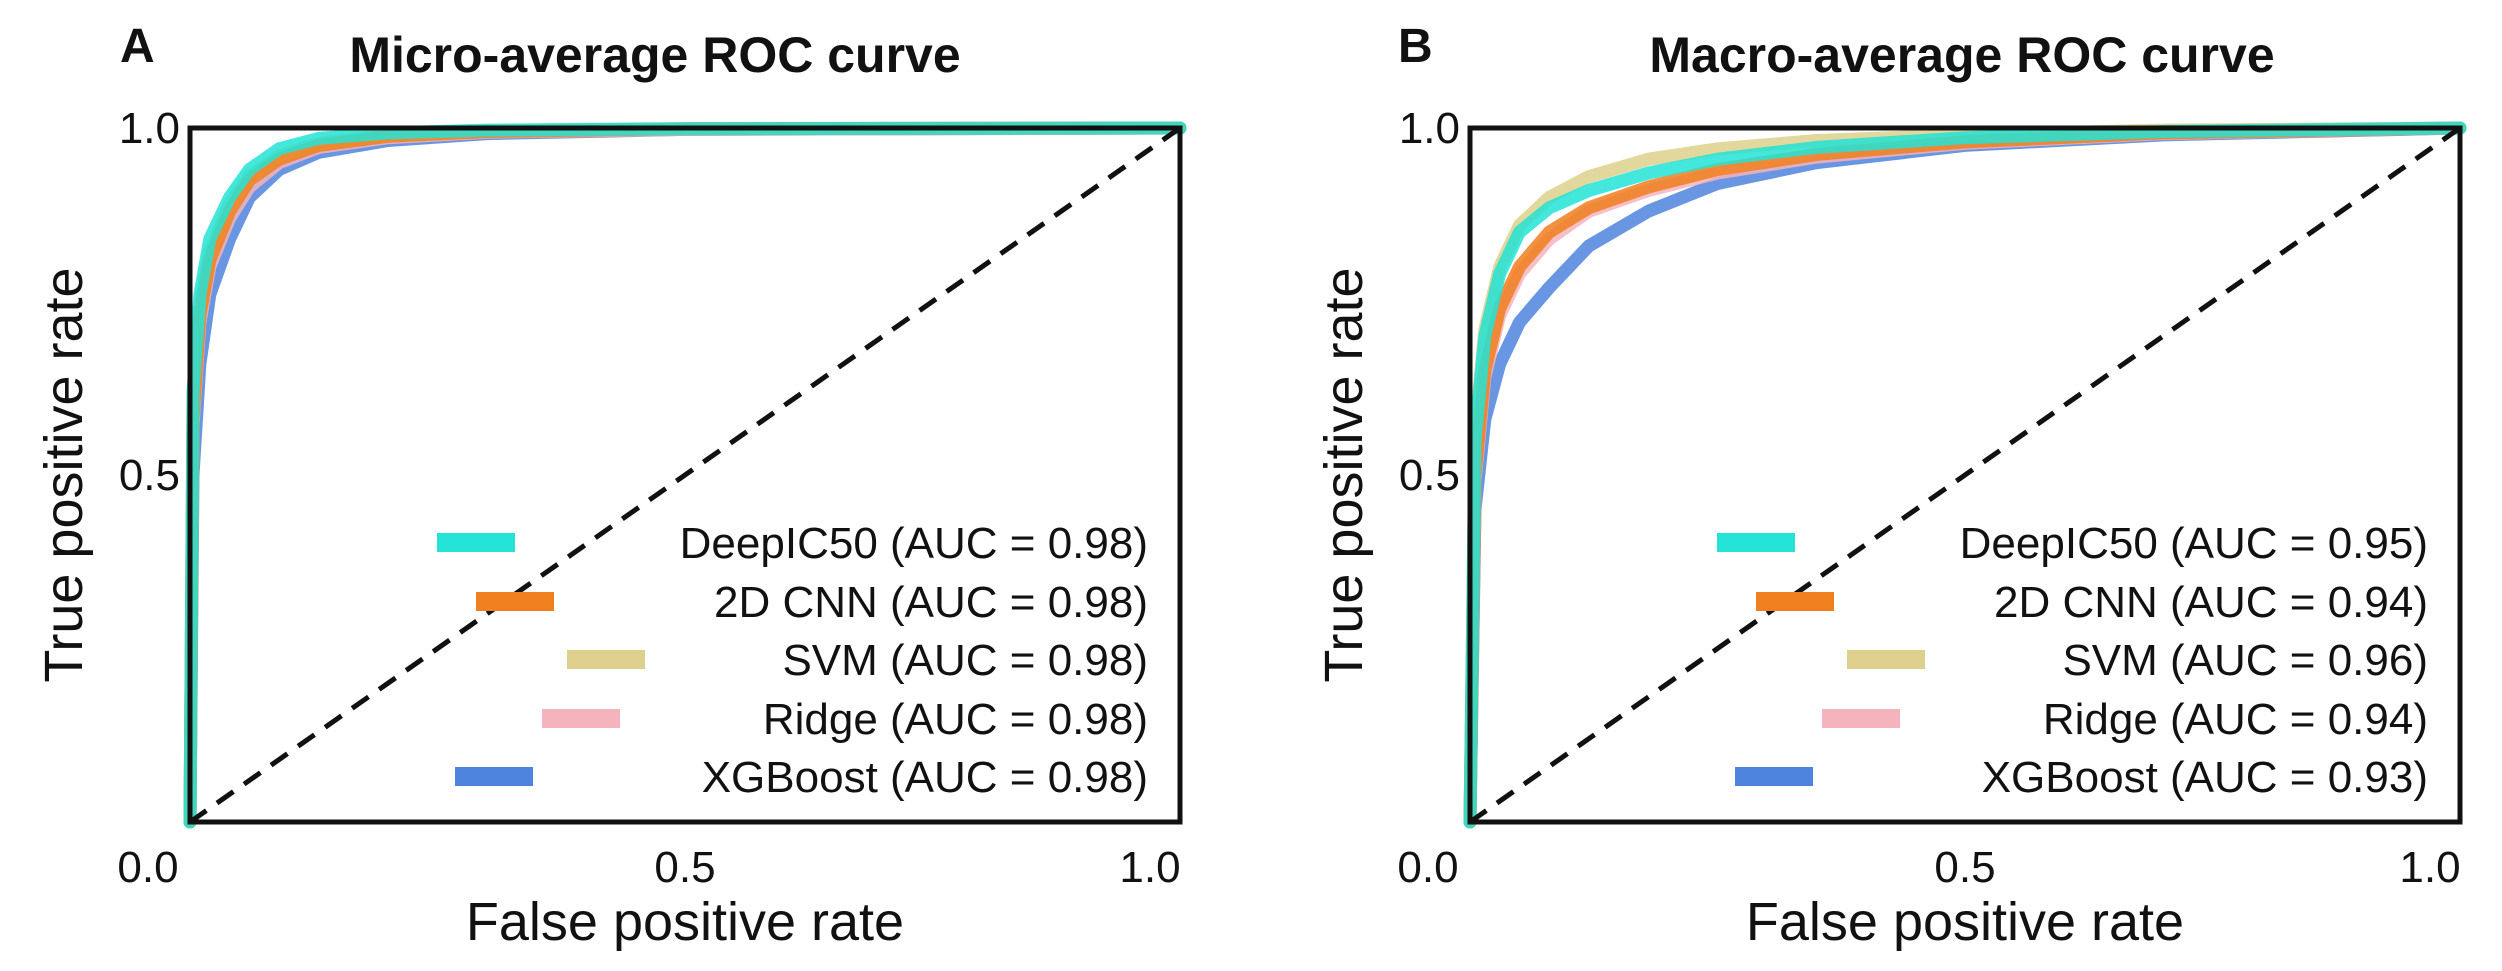 Image resolution: width=2502 pixels, height=971 pixels. What do you see at coordinates (1961, 55) in the screenshot?
I see `panel-b-title: Macro-average ROC curve` at bounding box center [1961, 55].